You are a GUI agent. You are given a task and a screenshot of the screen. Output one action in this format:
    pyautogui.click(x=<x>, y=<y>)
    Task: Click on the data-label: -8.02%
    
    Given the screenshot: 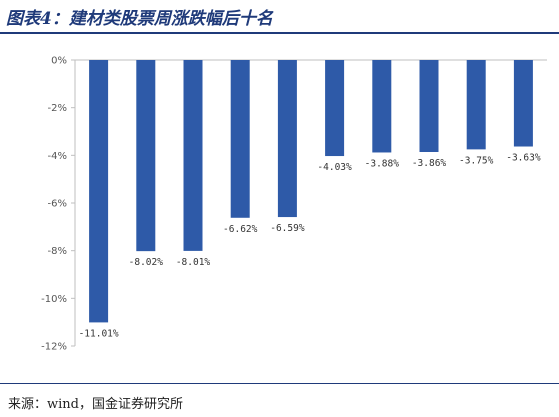 What is the action you would take?
    pyautogui.click(x=146, y=262)
    